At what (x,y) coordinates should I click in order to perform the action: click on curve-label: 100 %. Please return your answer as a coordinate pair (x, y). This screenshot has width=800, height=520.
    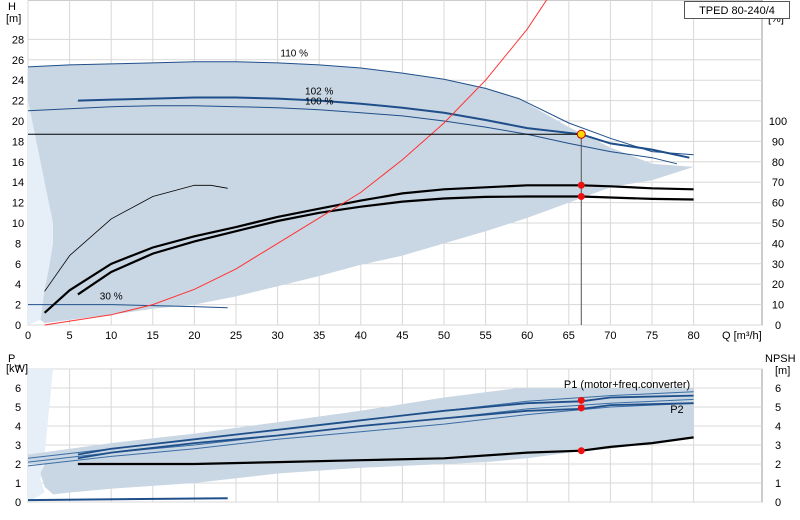
    Looking at the image, I should click on (319, 102).